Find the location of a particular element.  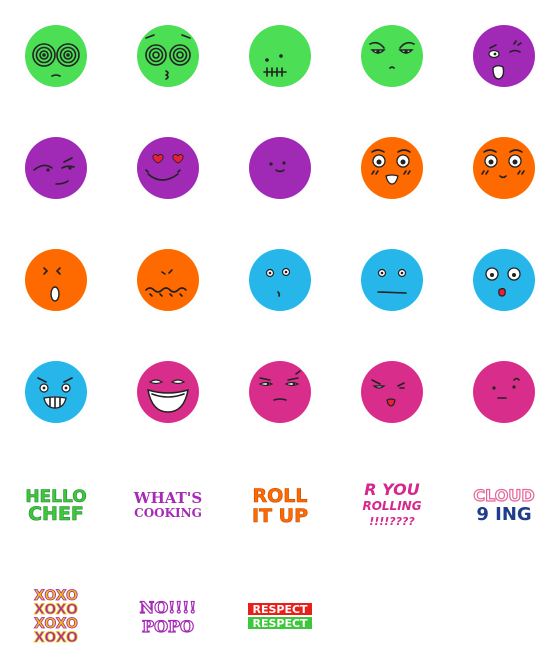

text-sticker-no-popo: NO!!!! POPO is located at coordinates (168, 616).